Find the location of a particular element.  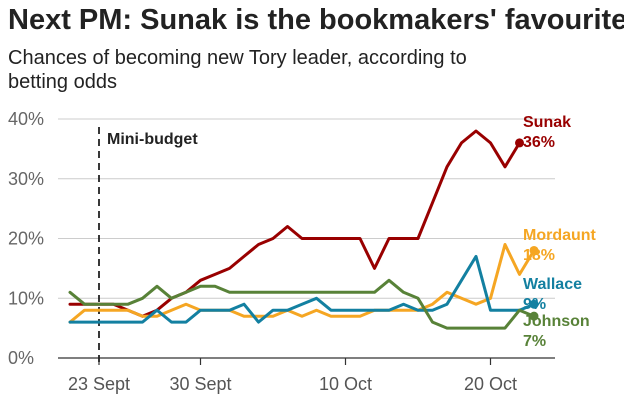

end-point-sunak is located at coordinates (519, 143).